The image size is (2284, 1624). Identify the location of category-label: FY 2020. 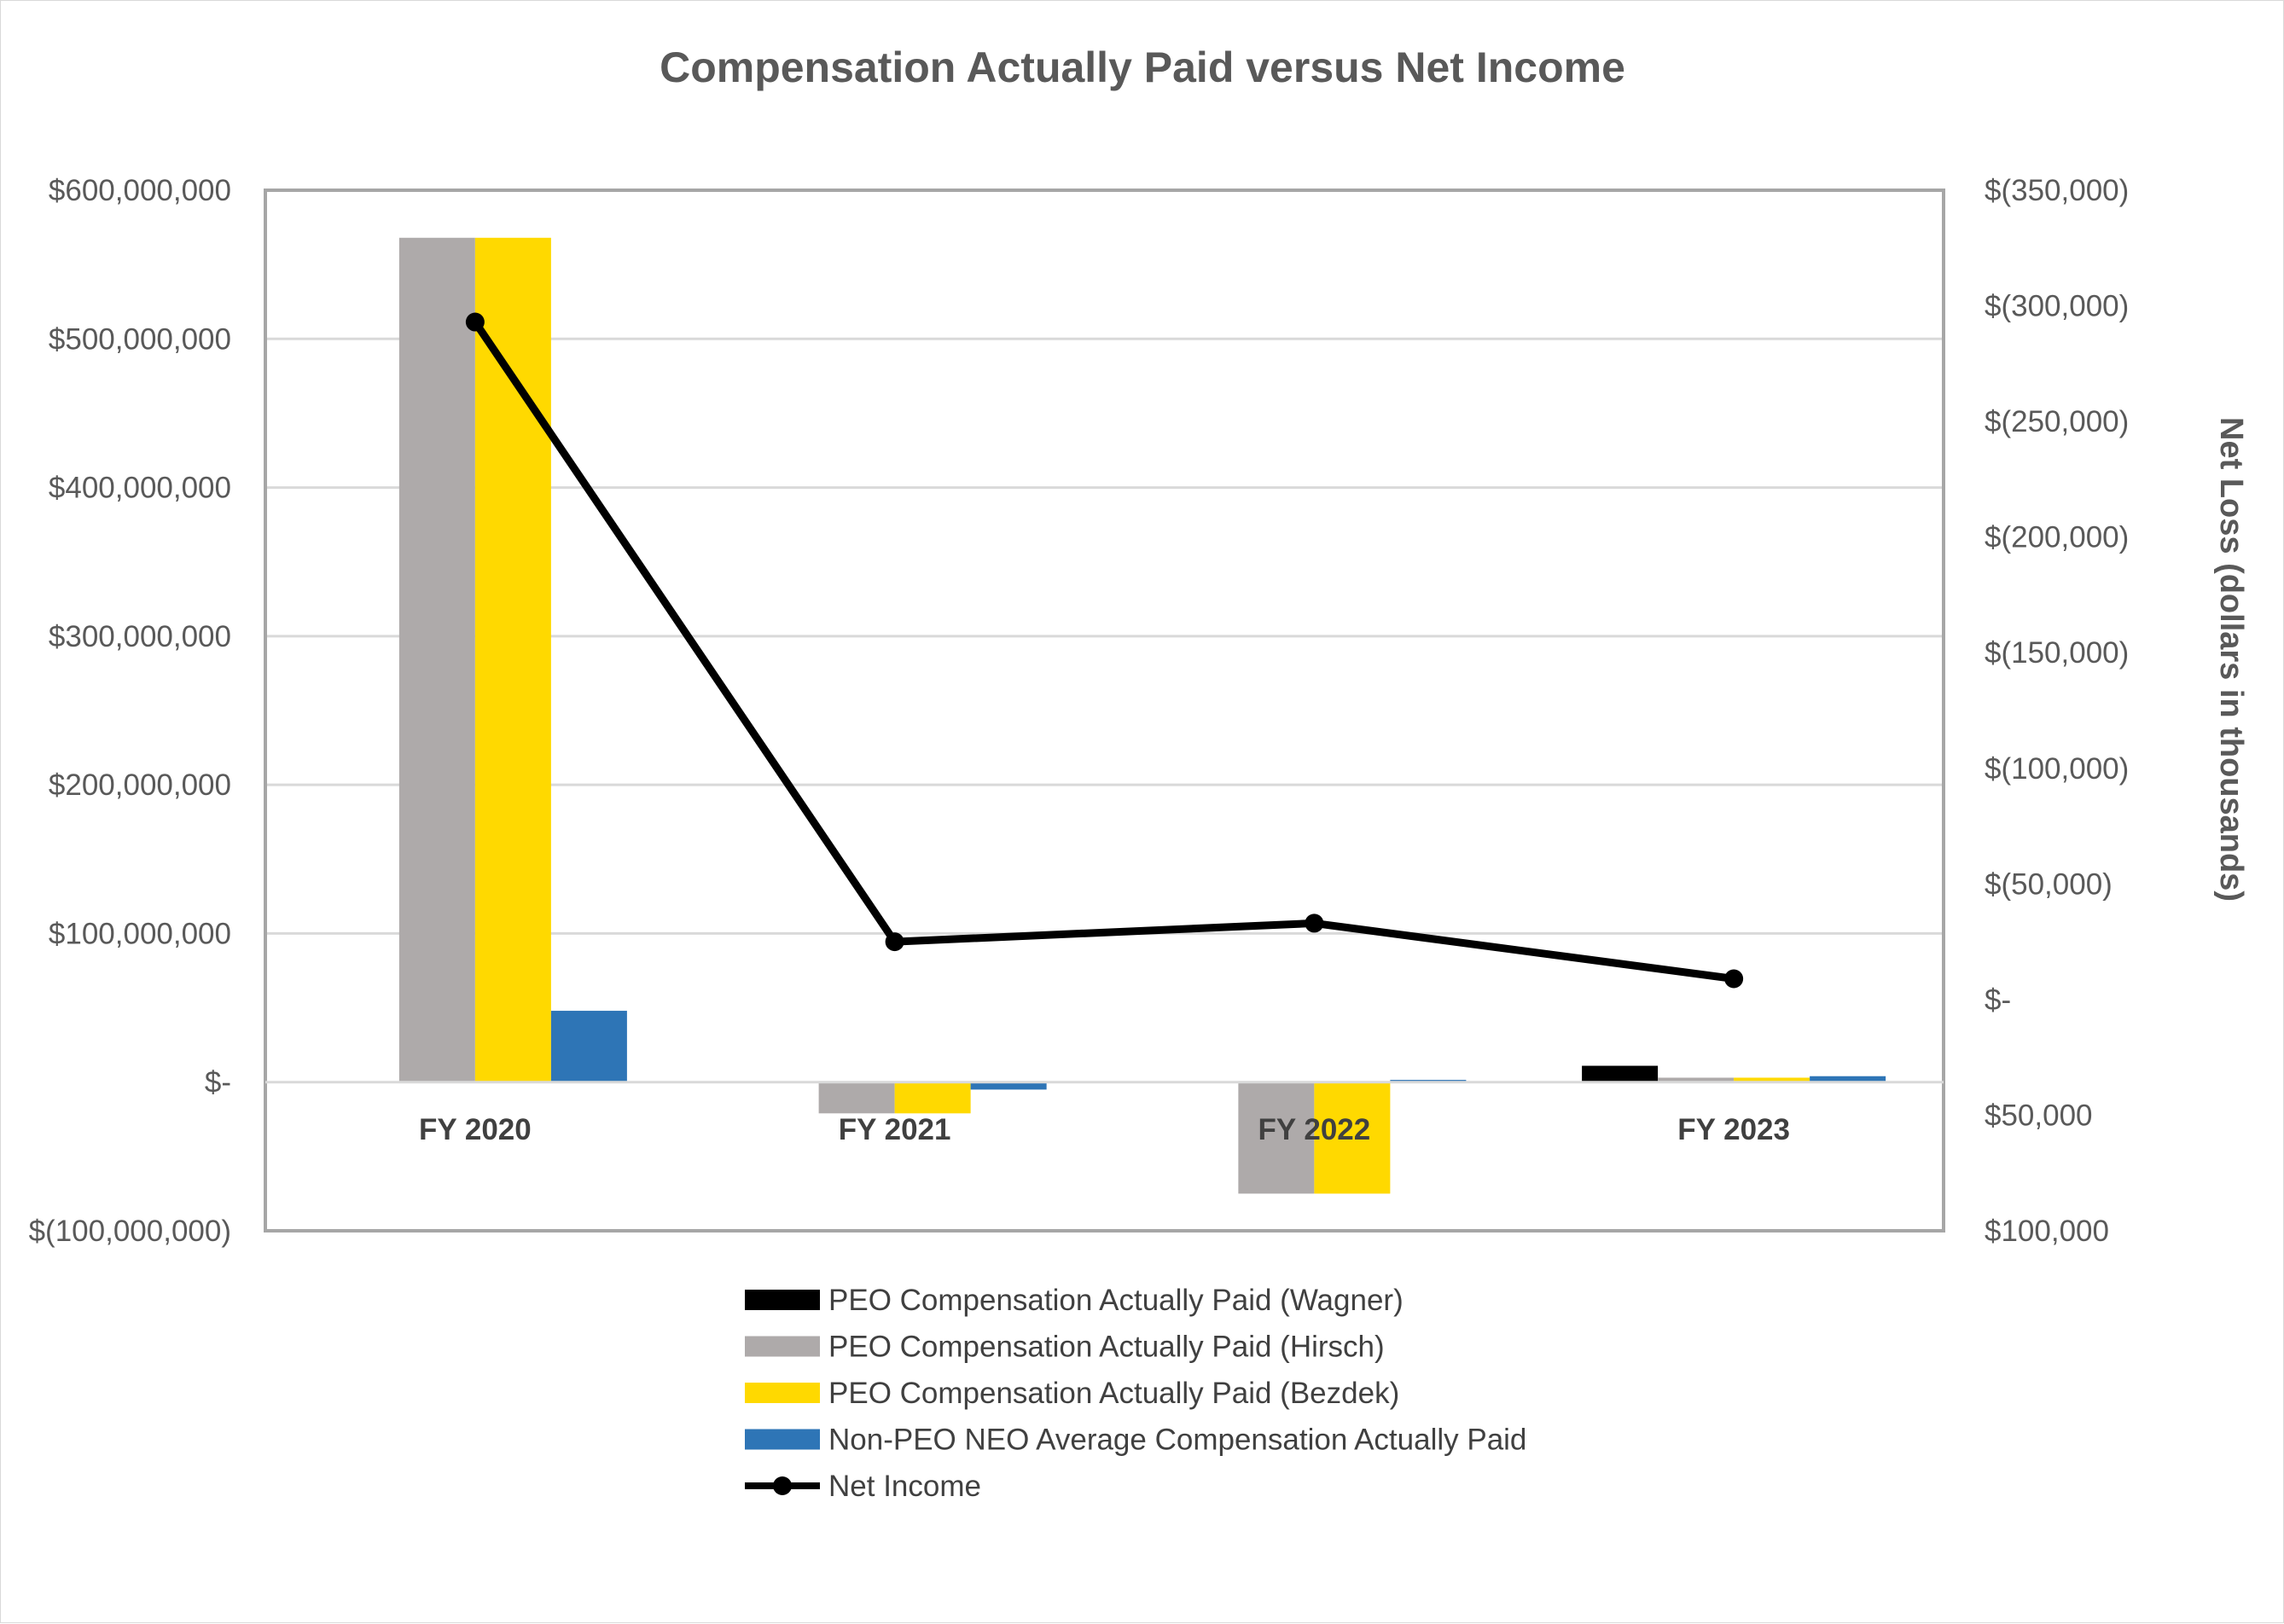
(475, 1129).